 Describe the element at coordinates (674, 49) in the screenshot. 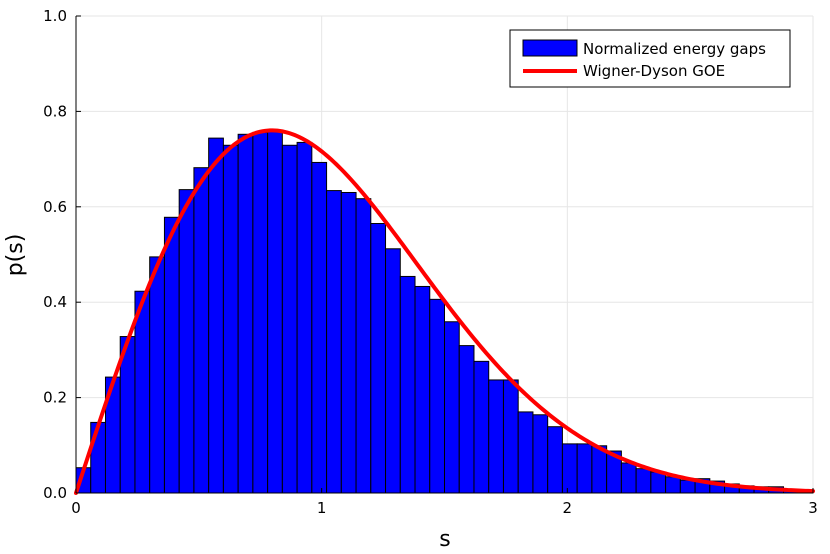

I see `legend-label-histogram: Normalized energy gaps` at that location.